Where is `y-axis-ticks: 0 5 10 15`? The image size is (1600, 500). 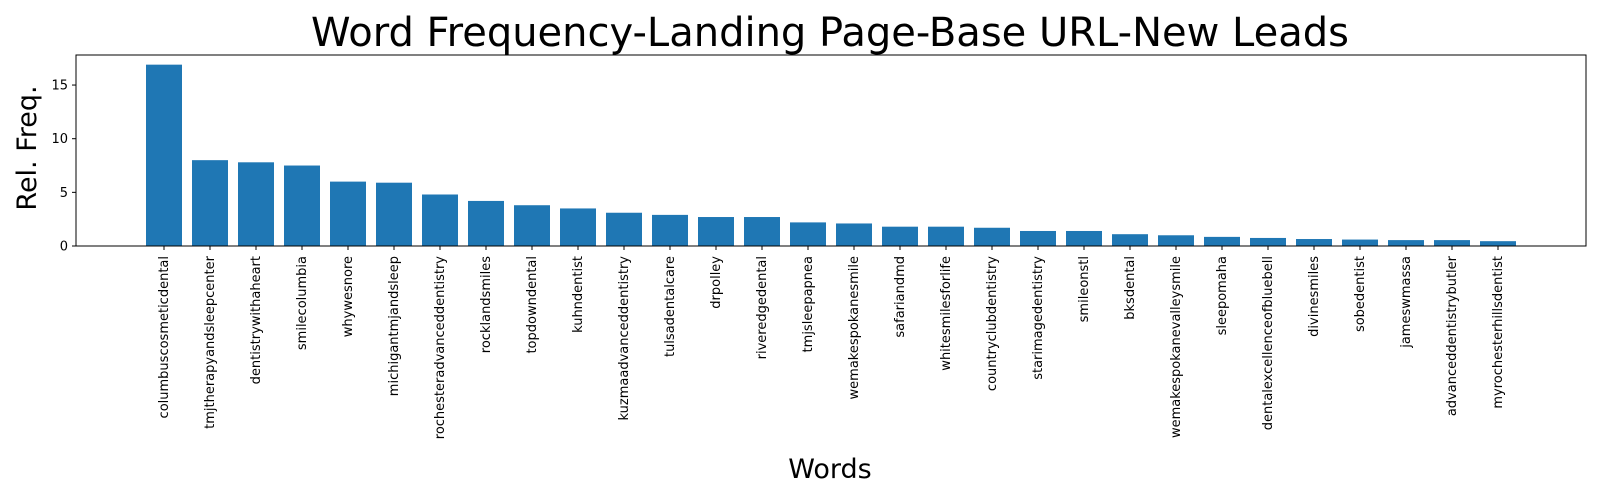 y-axis-ticks: 0 5 10 15 is located at coordinates (63, 167).